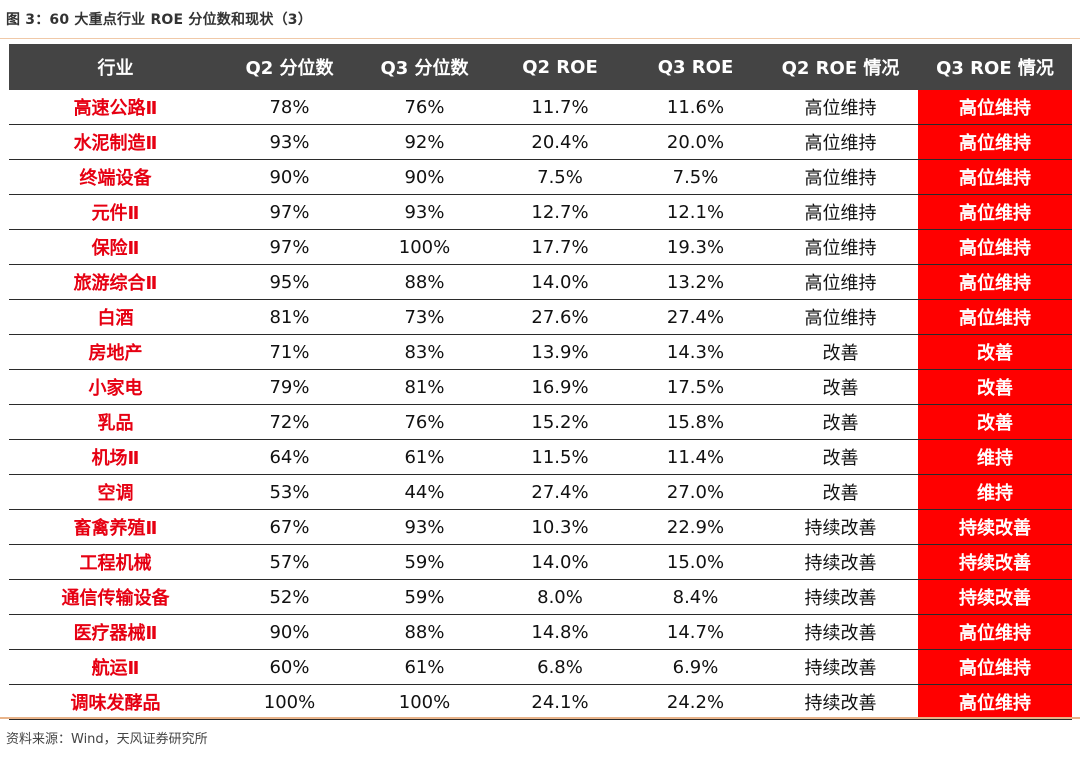 This screenshot has height=757, width=1080. What do you see at coordinates (289, 247) in the screenshot?
I see `cell-q2-percentile: 97%` at bounding box center [289, 247].